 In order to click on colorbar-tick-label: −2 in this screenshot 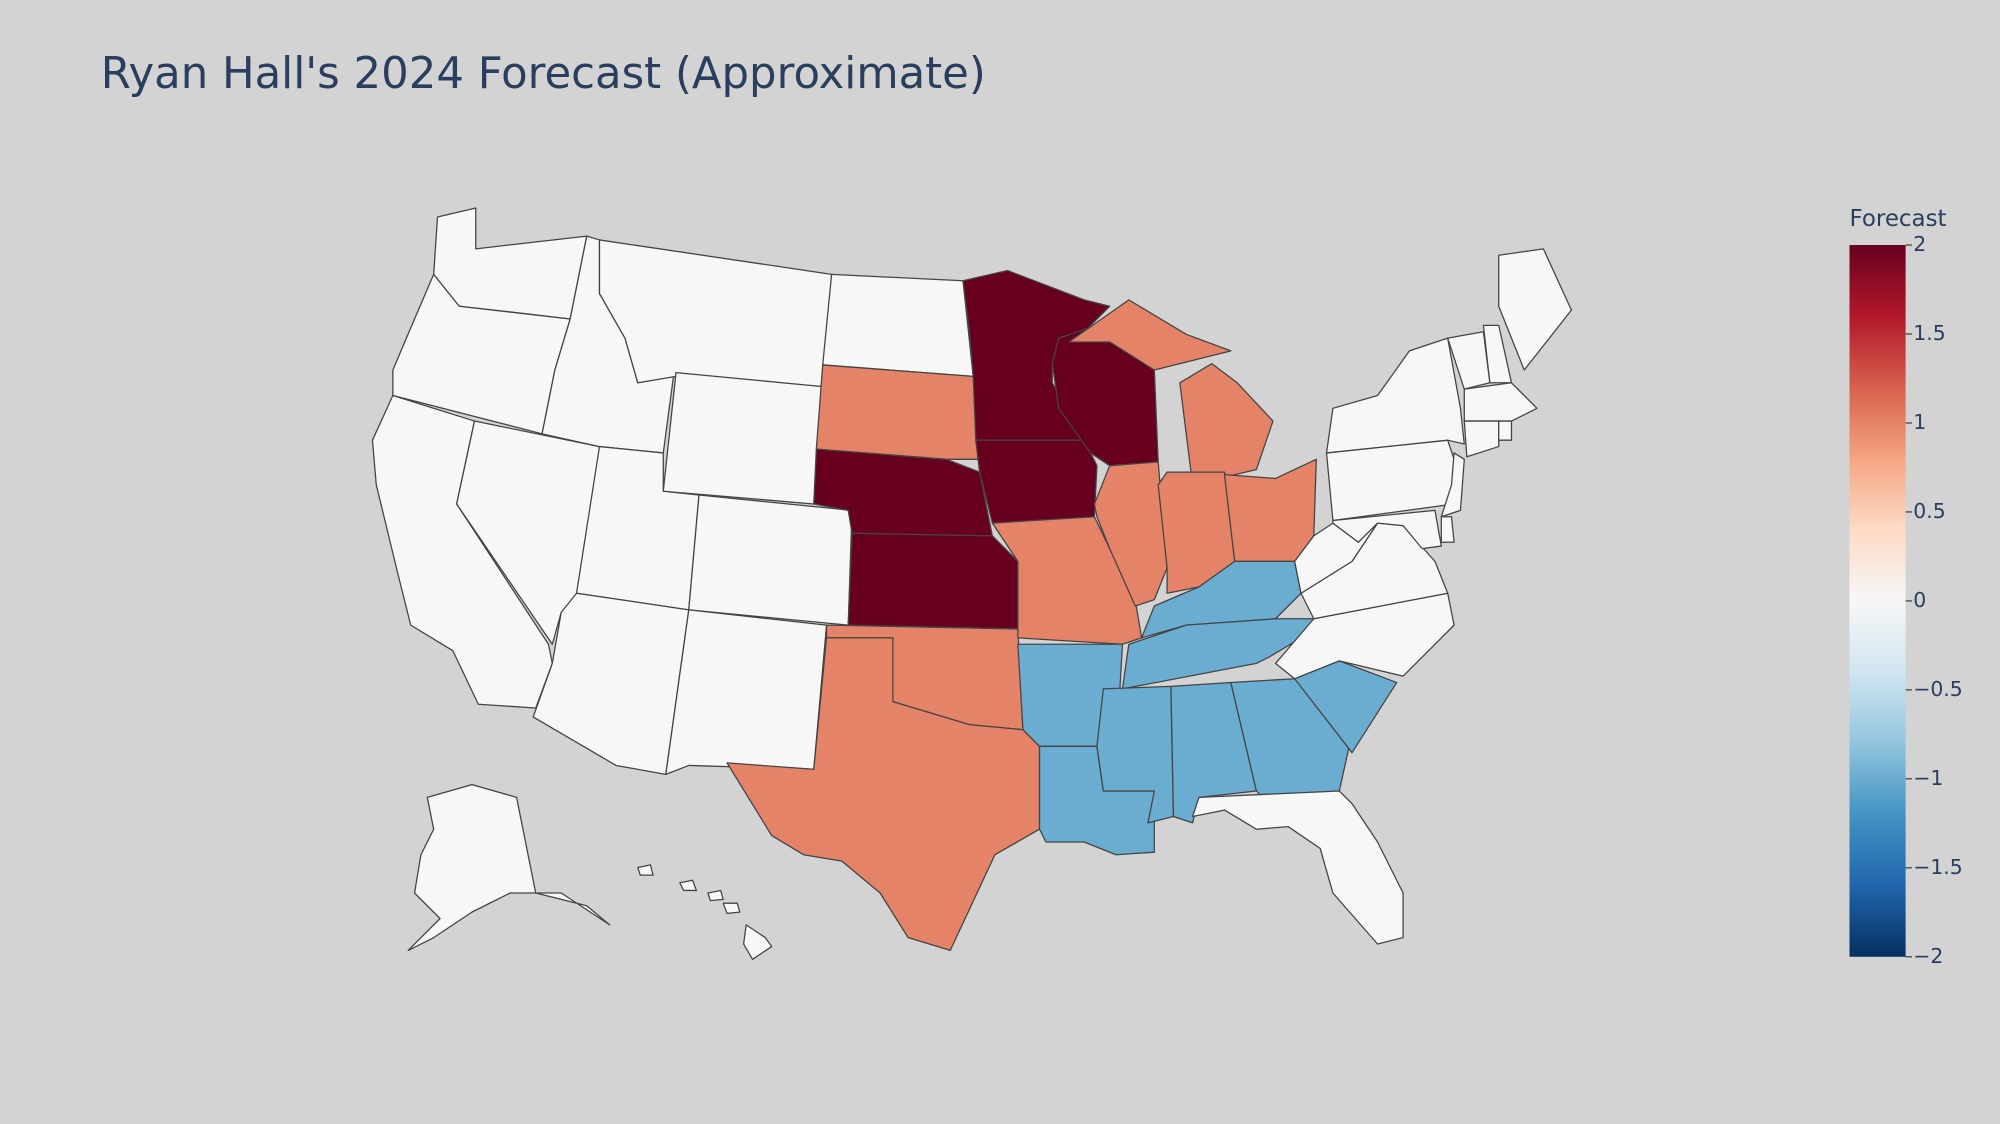, I will do `click(1928, 956)`.